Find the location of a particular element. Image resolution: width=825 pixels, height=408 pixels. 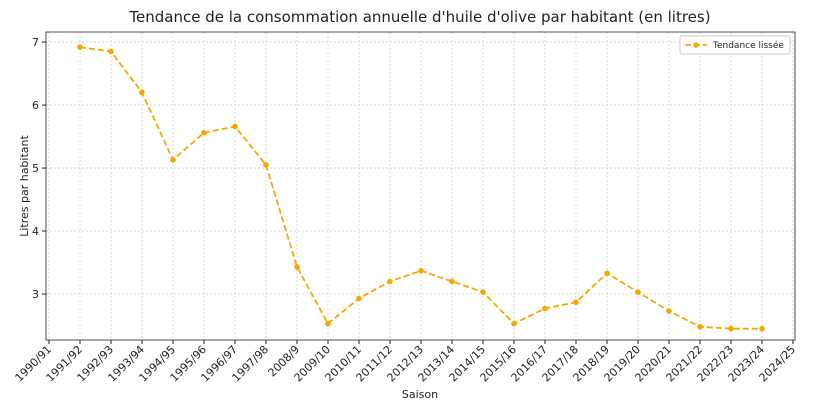

legend-box is located at coordinates (735, 45).